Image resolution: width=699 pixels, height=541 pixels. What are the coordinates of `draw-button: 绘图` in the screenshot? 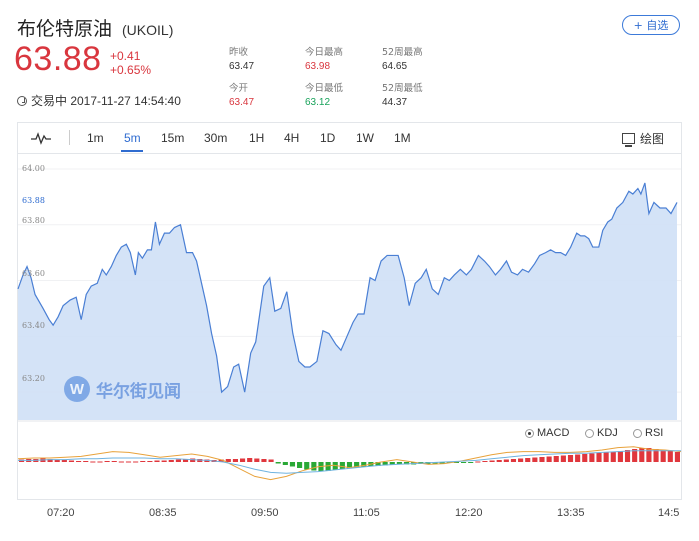 It's located at (642, 138).